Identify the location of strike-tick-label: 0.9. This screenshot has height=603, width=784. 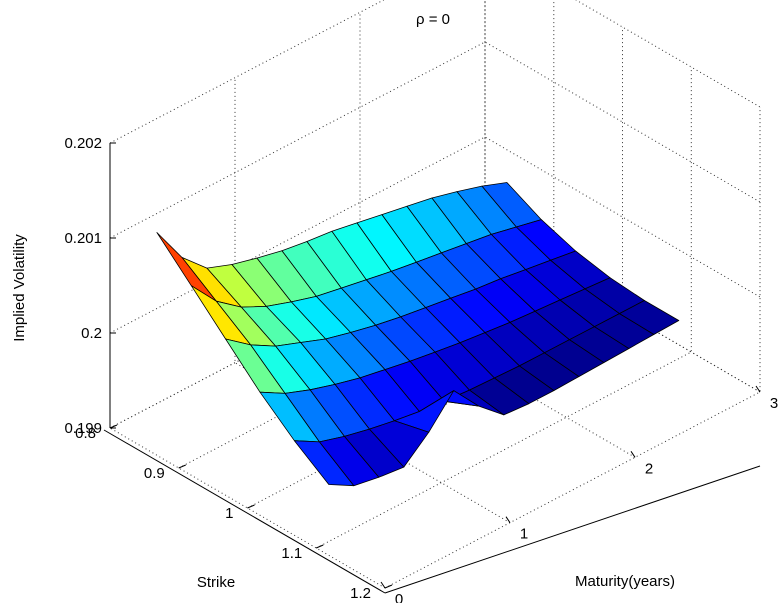
(154, 473).